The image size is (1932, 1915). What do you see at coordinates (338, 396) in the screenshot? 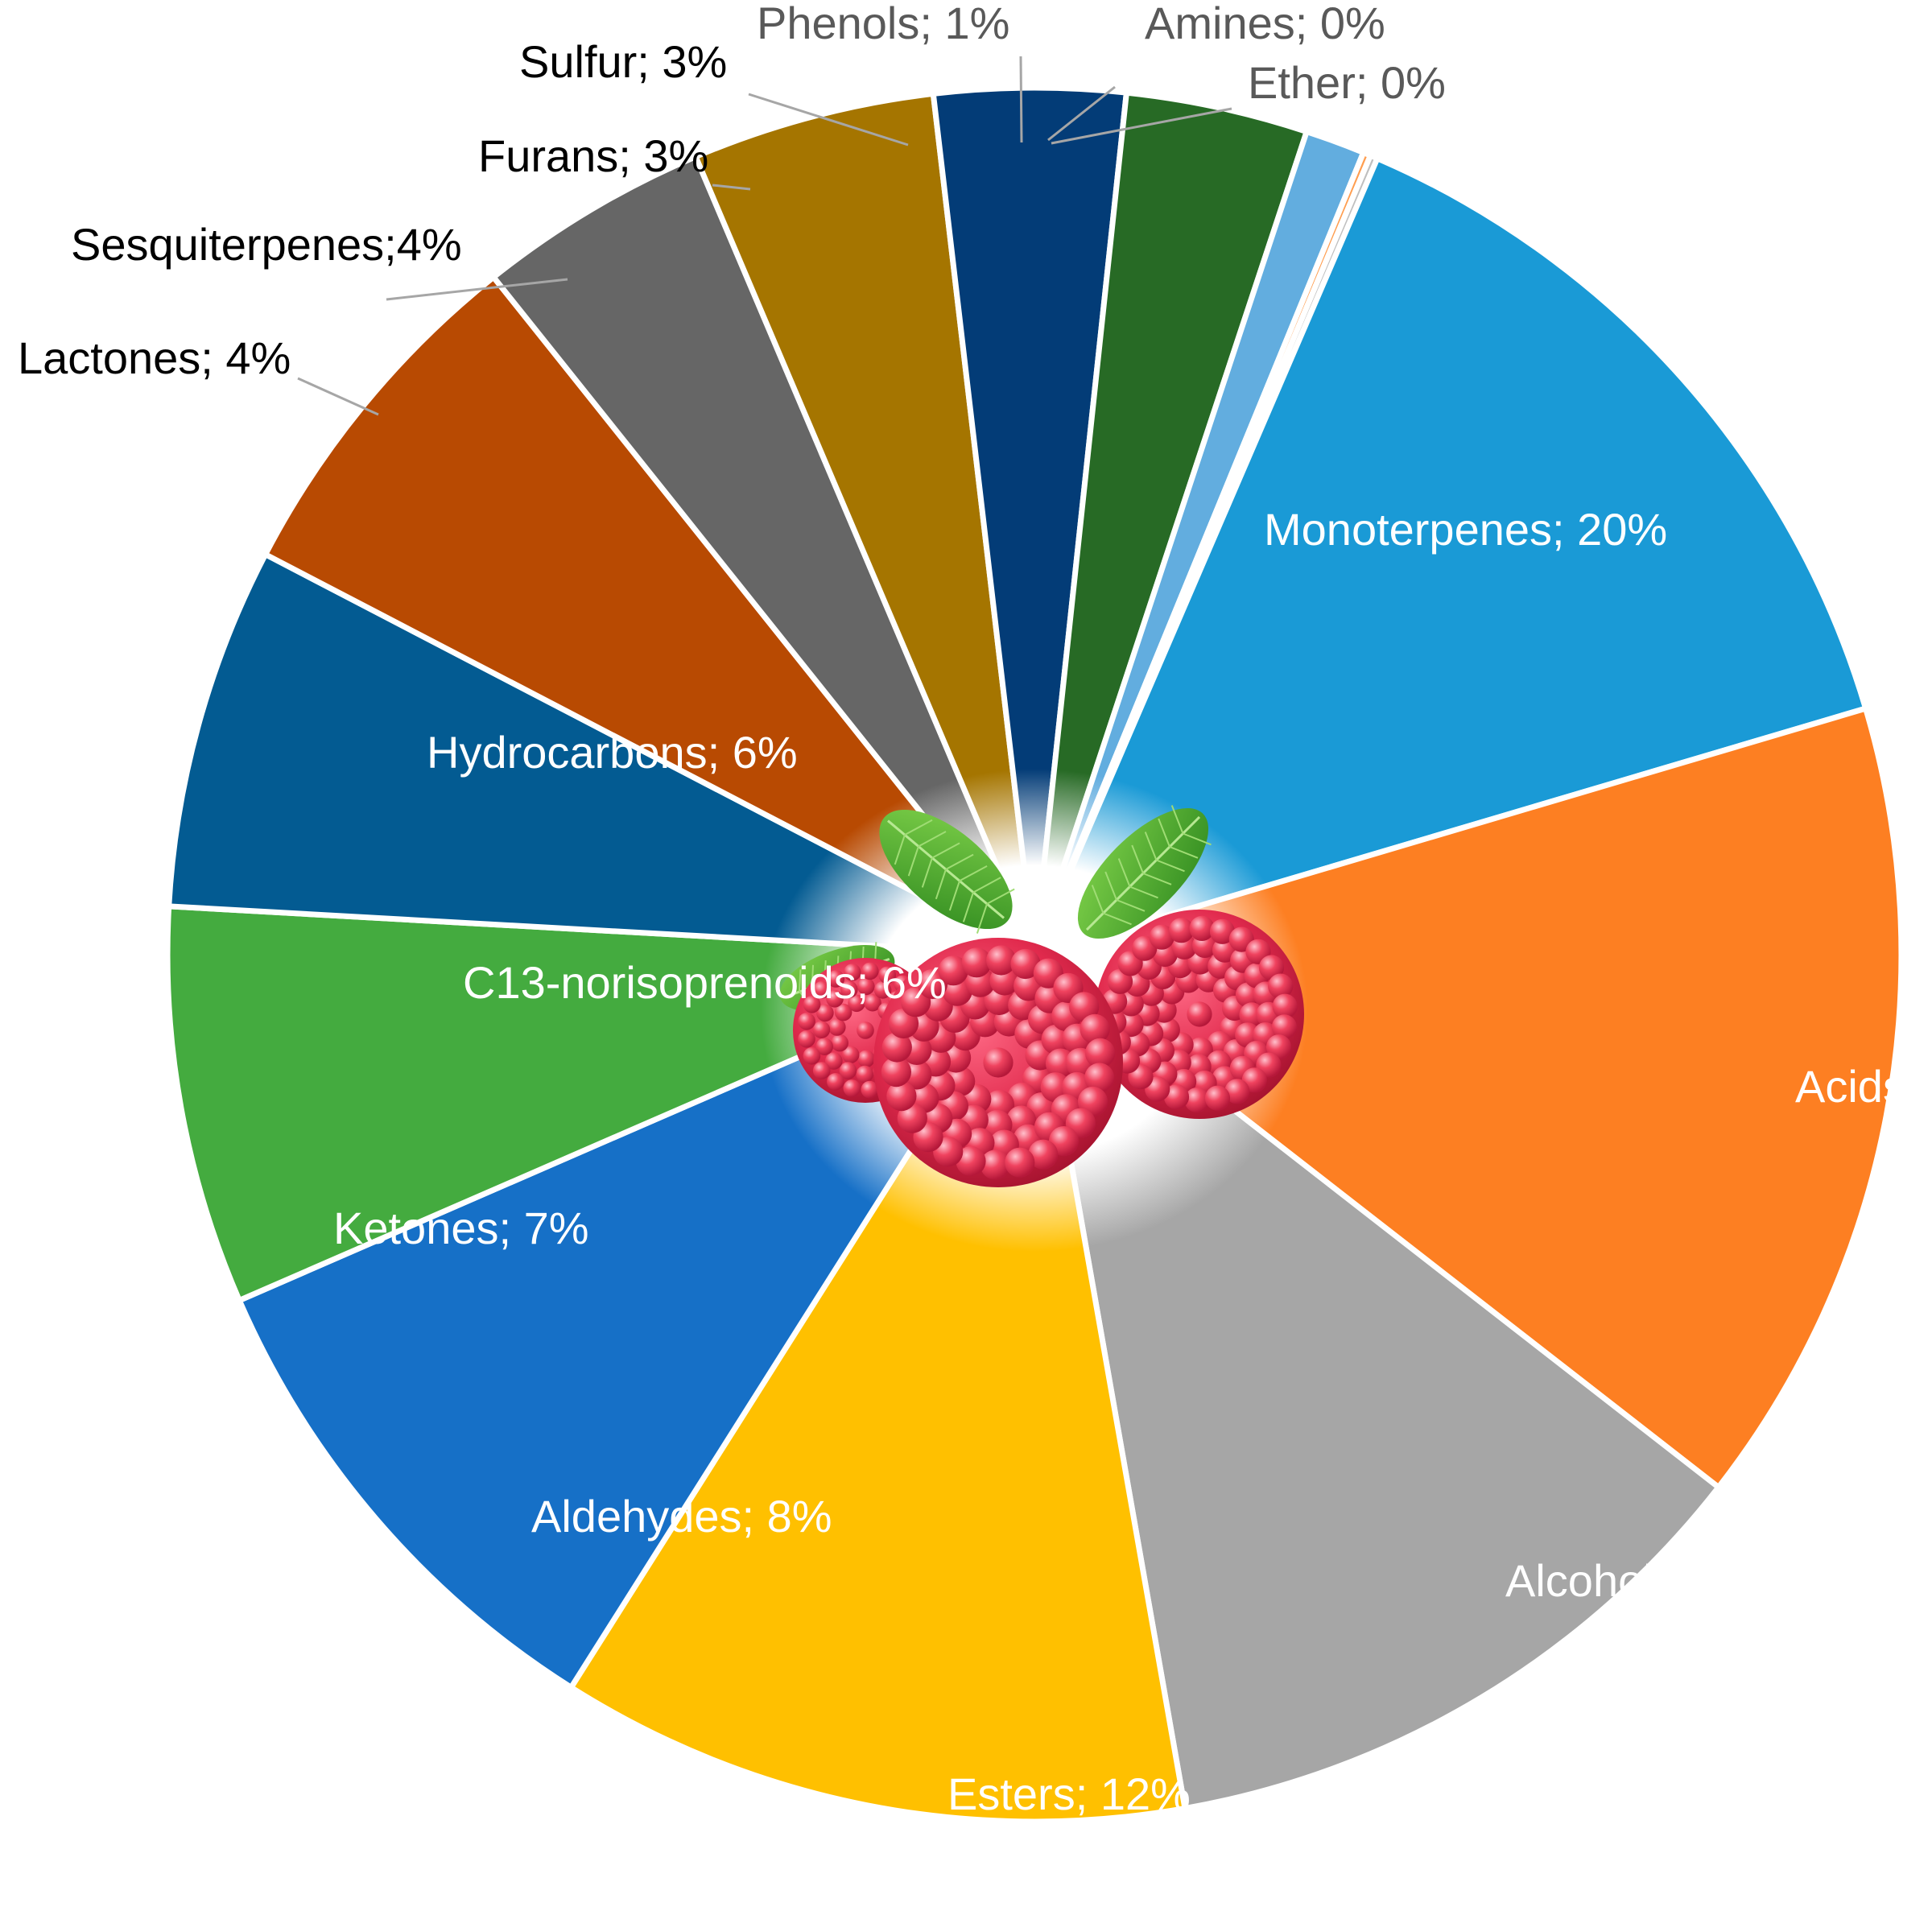
I see `leader-lactones` at bounding box center [338, 396].